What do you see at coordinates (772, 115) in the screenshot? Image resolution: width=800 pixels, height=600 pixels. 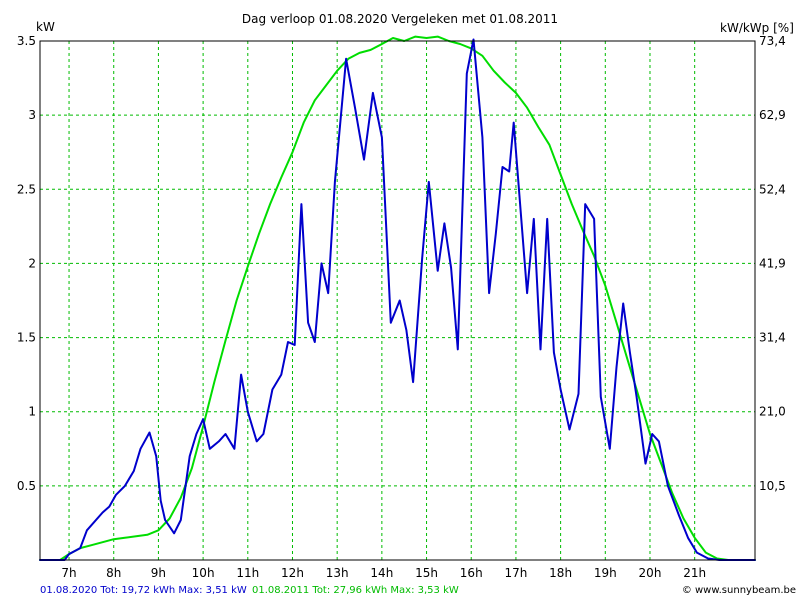 I see `y-right-tick-label: 62,9` at bounding box center [772, 115].